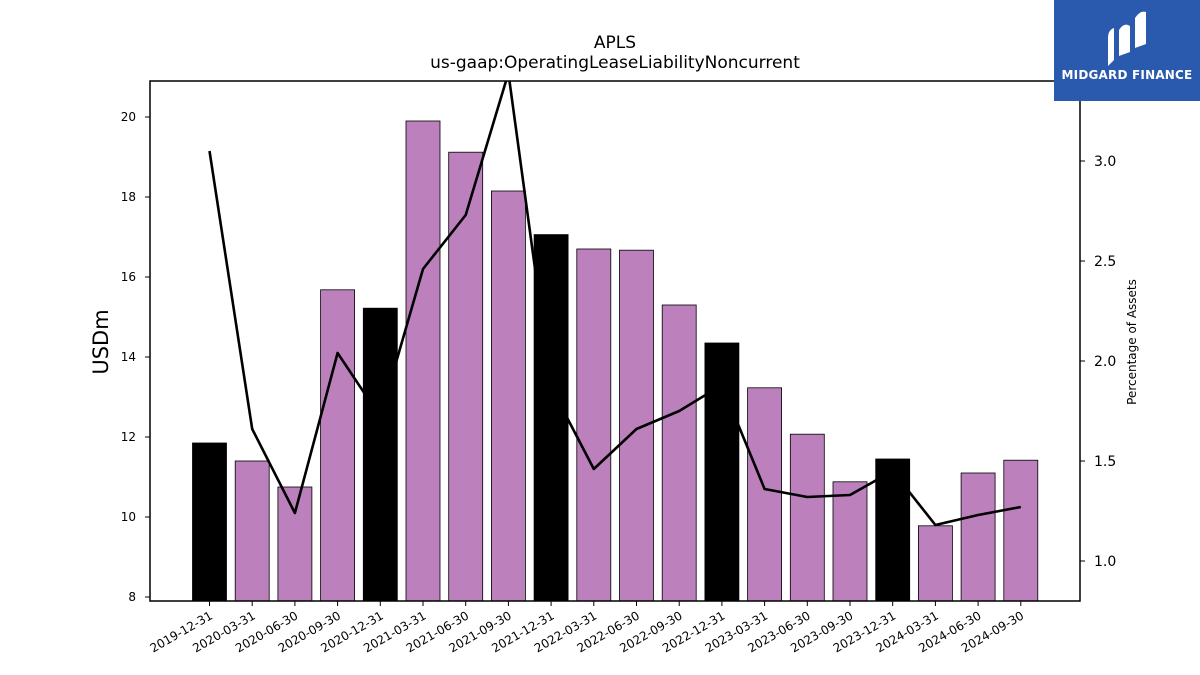  What do you see at coordinates (1105, 562) in the screenshot?
I see `y-right-tick-label: 1.0` at bounding box center [1105, 562].